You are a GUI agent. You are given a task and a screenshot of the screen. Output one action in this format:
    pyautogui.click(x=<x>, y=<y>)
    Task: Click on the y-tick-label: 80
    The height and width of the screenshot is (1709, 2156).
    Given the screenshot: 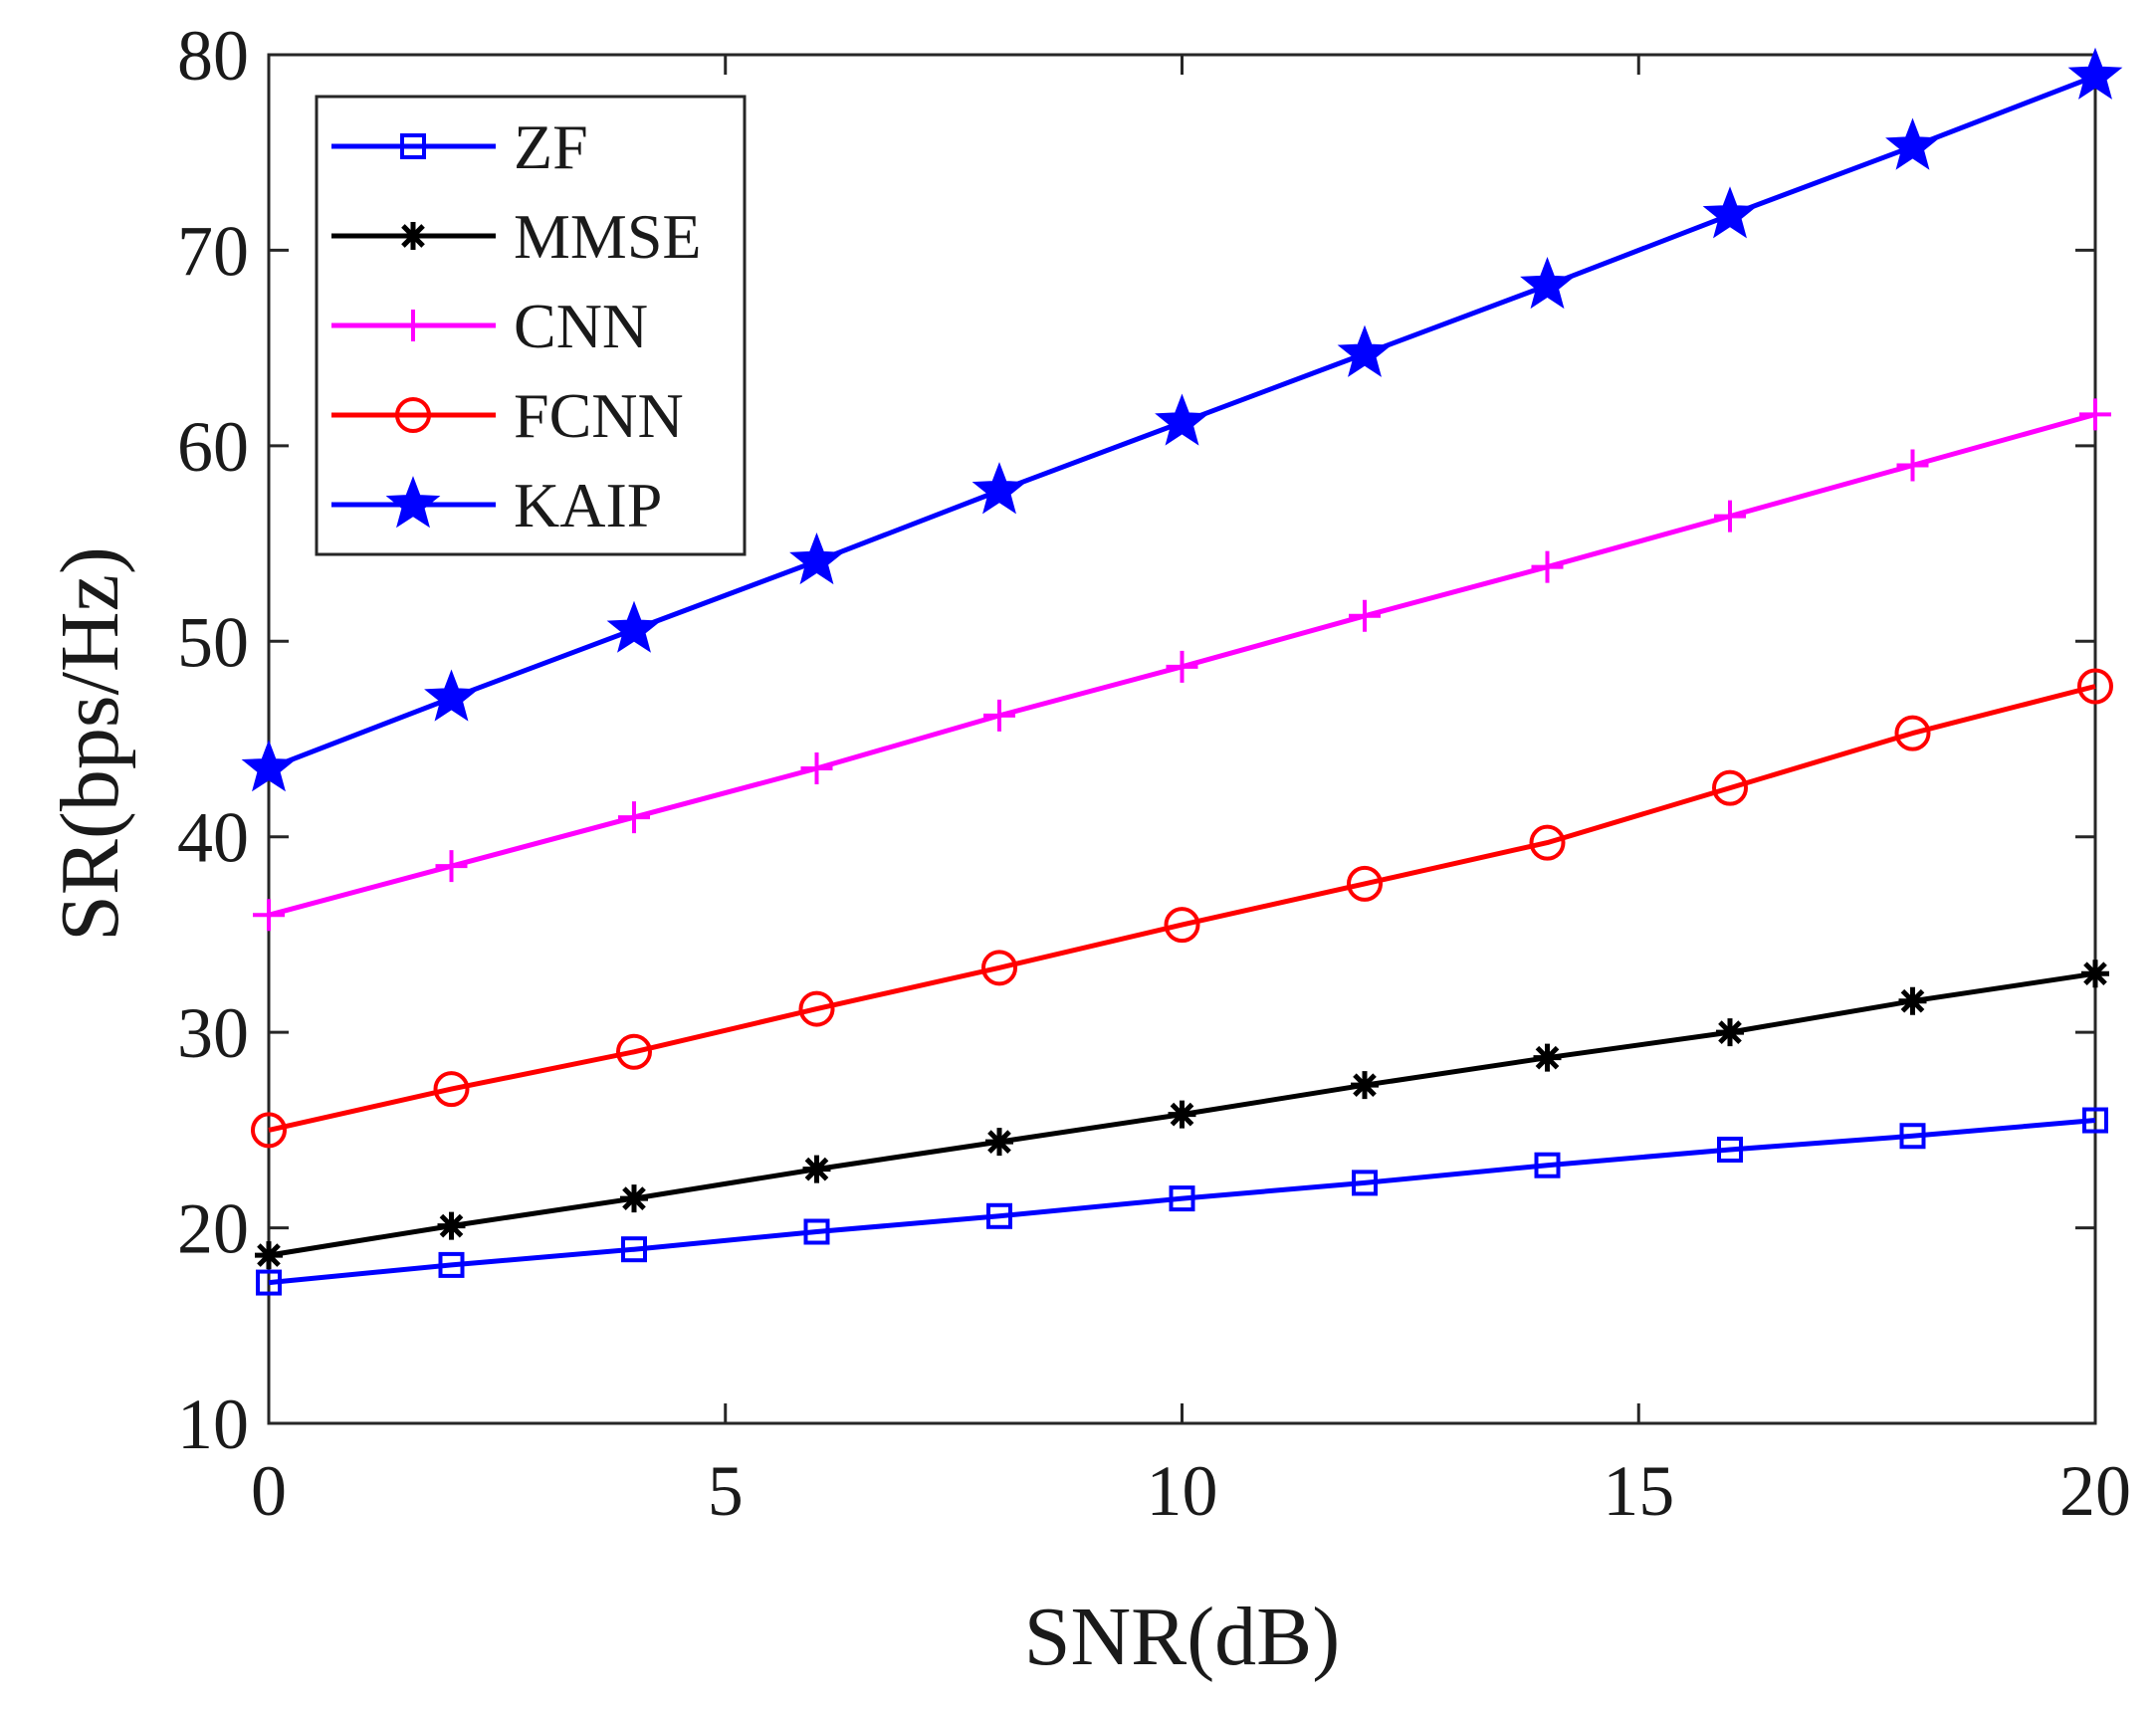 What is the action you would take?
    pyautogui.click(x=213, y=56)
    